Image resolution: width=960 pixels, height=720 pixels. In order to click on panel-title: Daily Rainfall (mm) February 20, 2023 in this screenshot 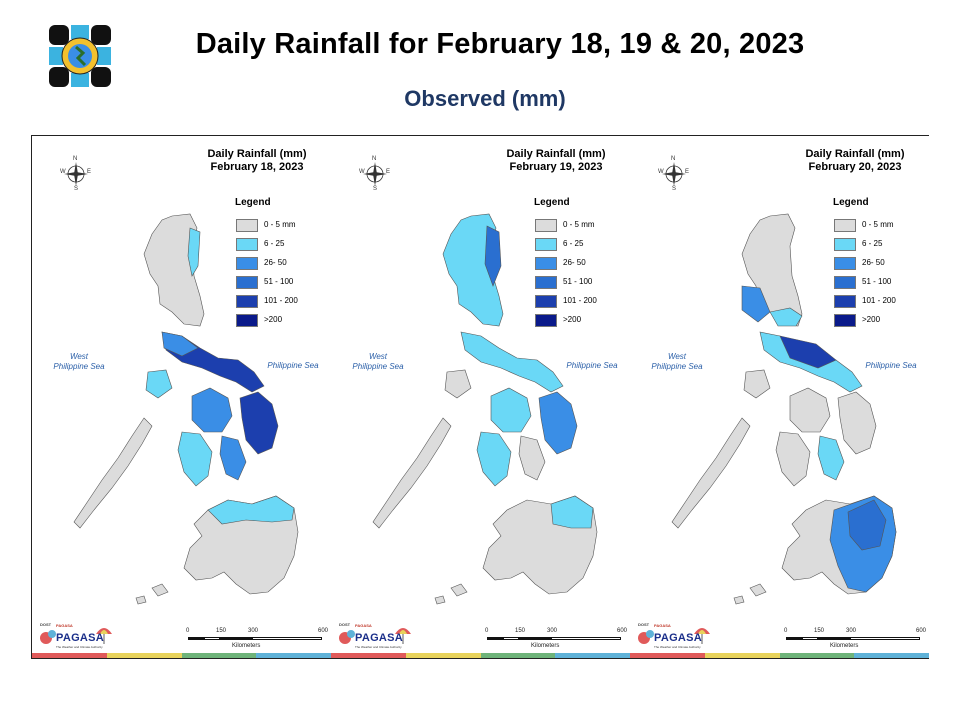, I will do `click(855, 161)`.